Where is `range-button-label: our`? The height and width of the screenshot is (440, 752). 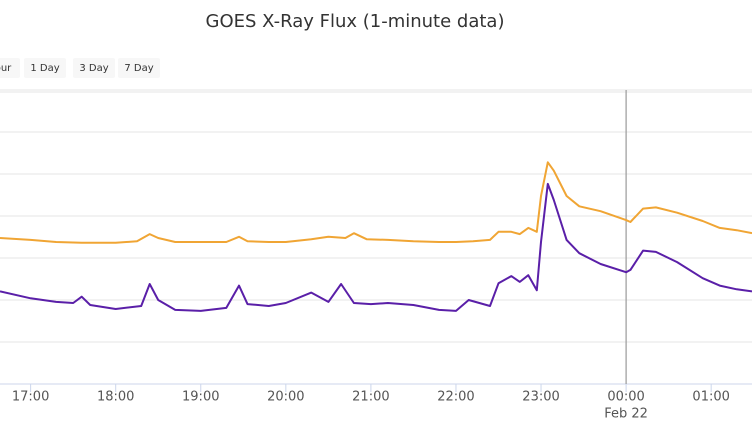
range-button-label: our is located at coordinates (6, 68).